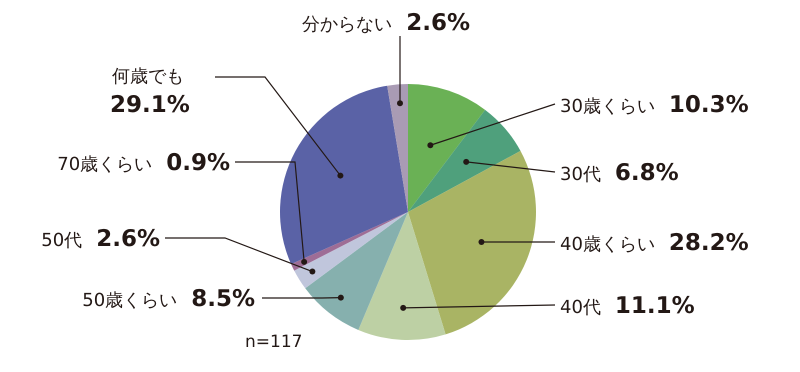 This screenshot has height=372, width=800. Describe the element at coordinates (273, 342) in the screenshot. I see `text: n=117` at that location.